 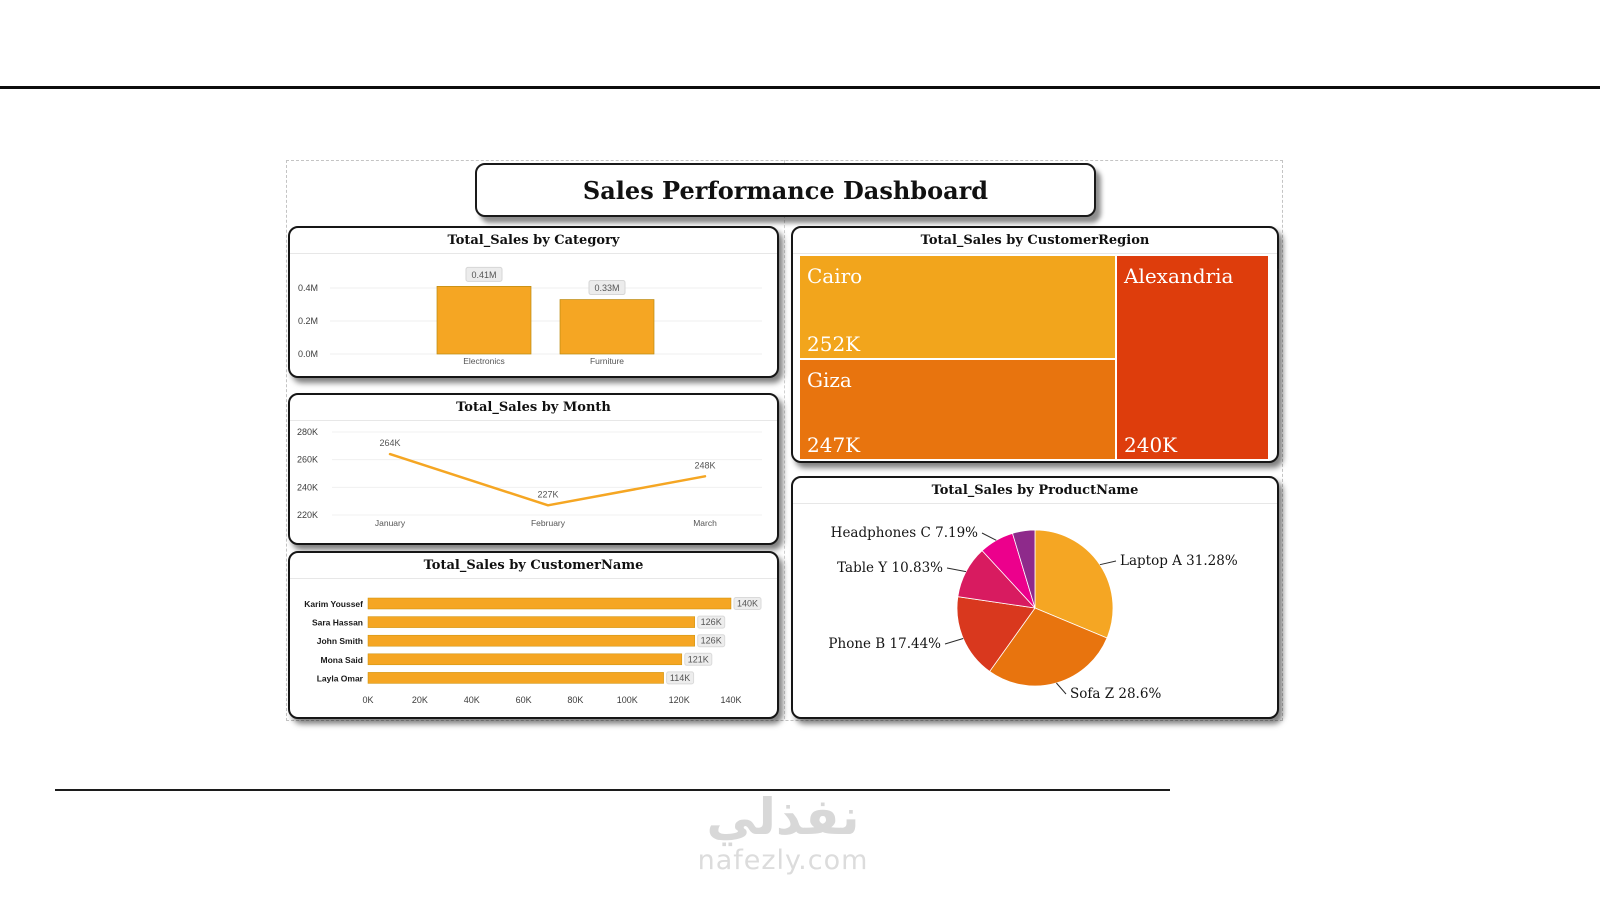 What do you see at coordinates (1178, 276) in the screenshot?
I see `treemap-name-label: Alexandria` at bounding box center [1178, 276].